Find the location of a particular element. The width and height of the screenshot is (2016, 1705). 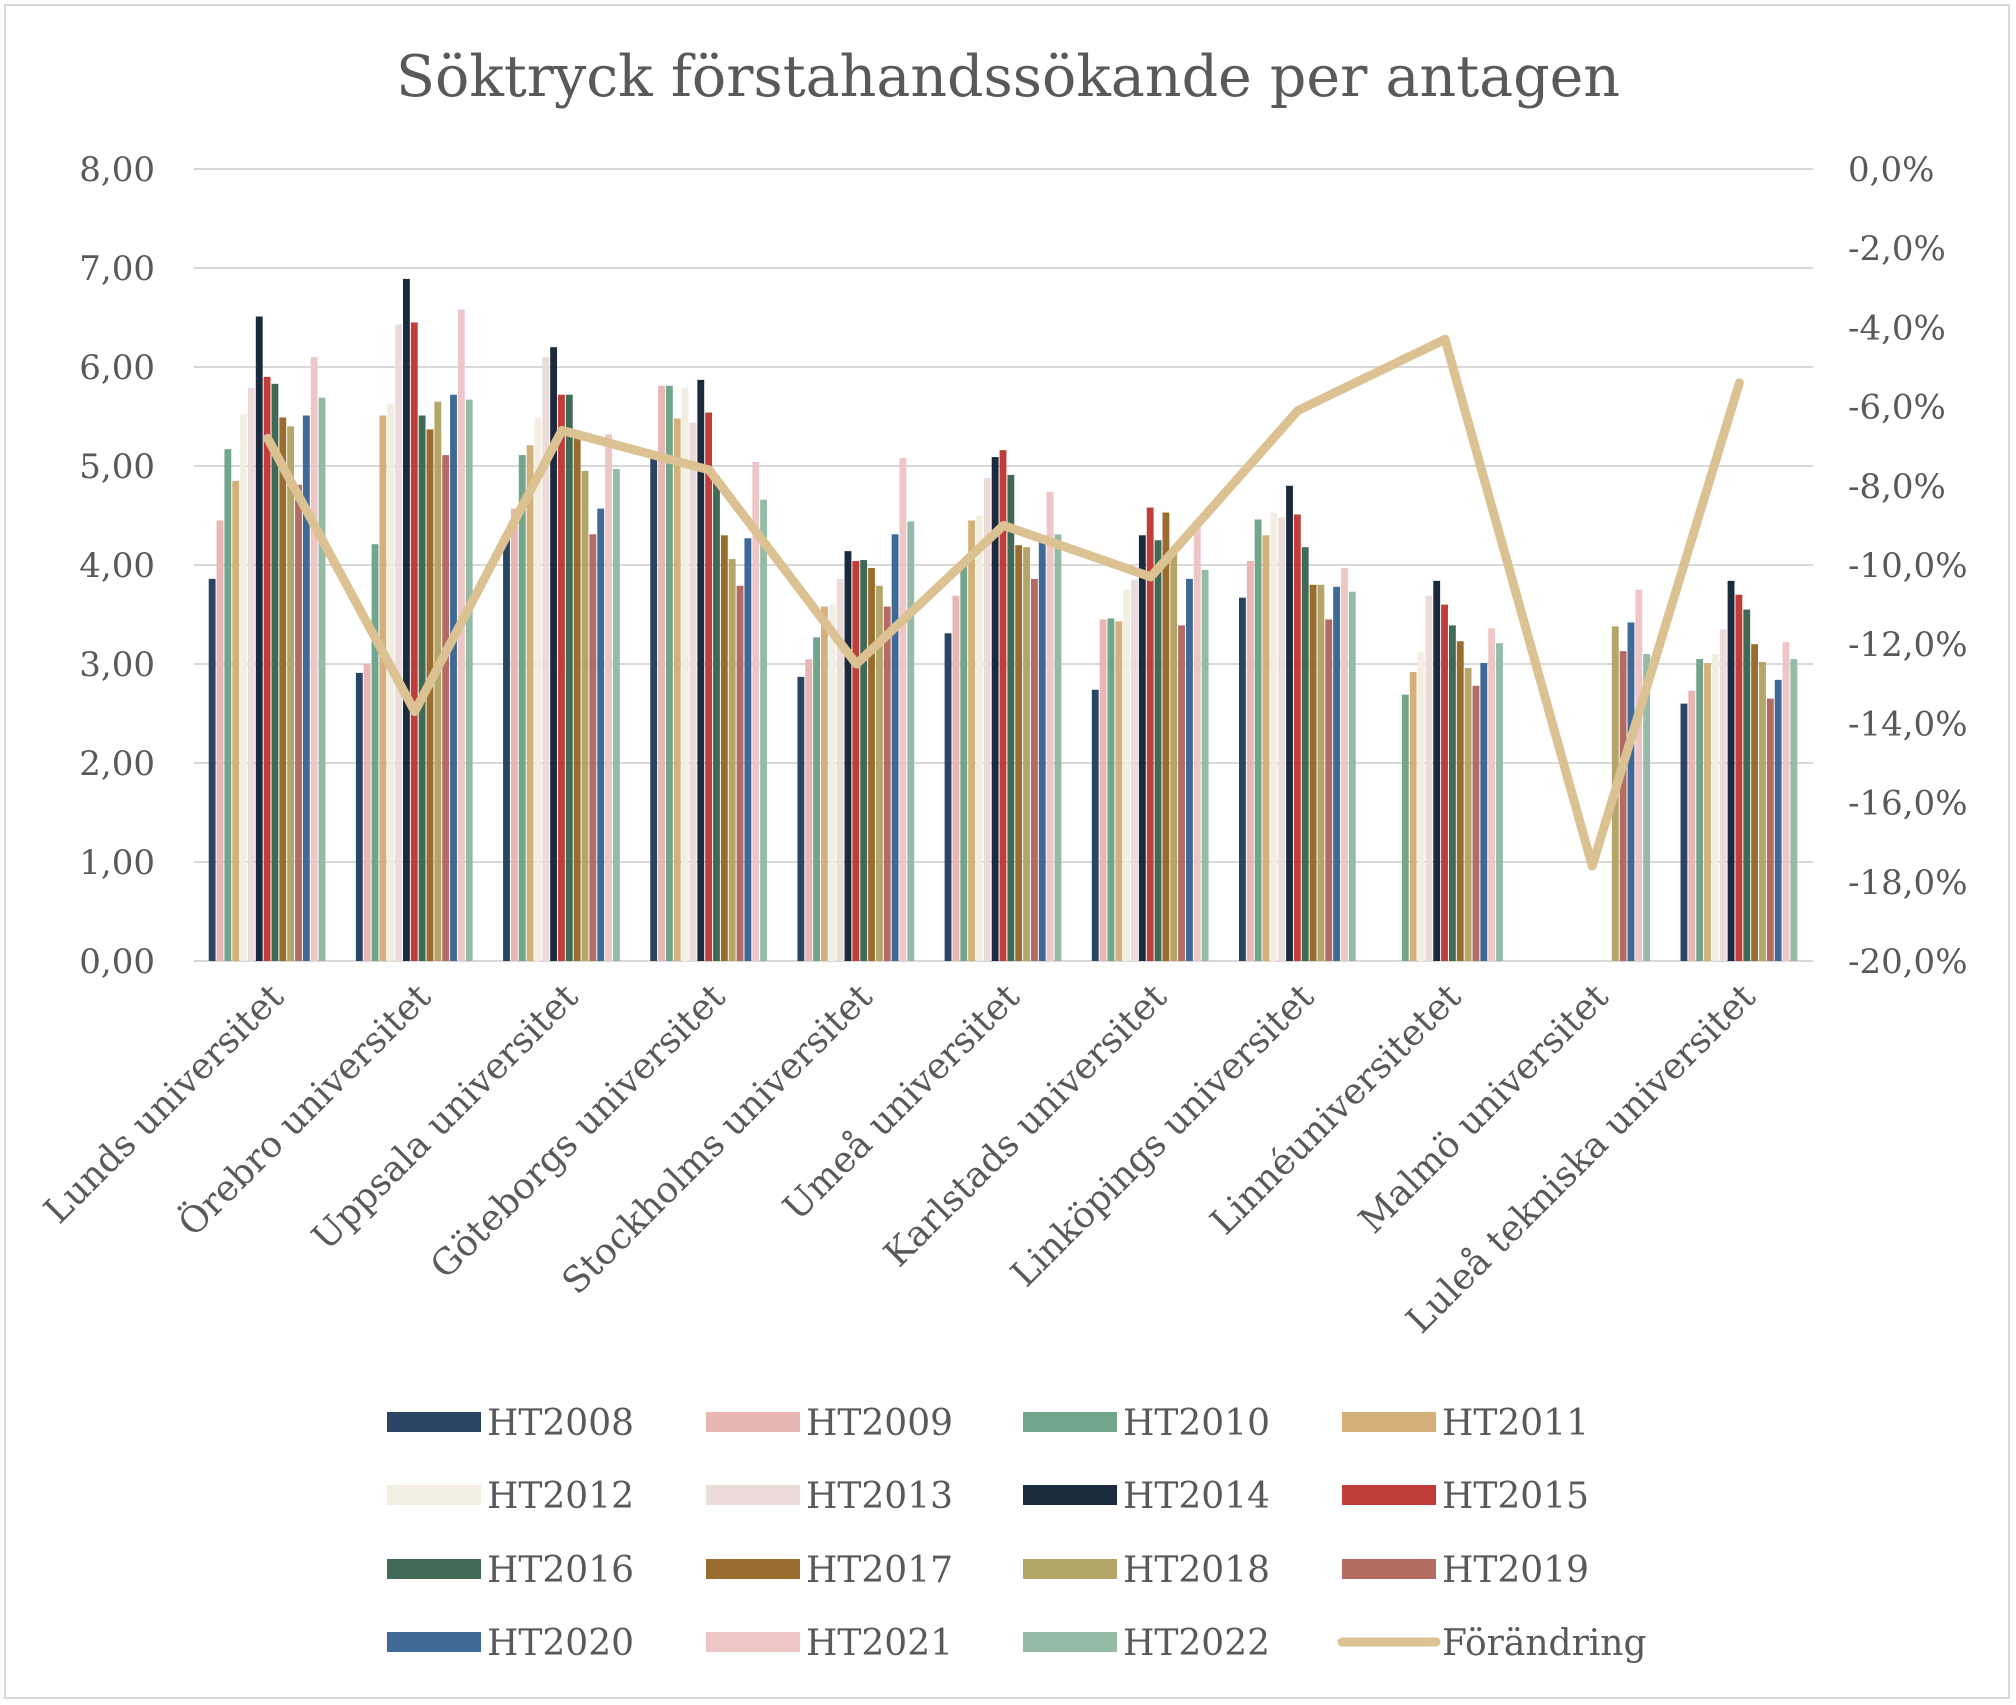

y-right-tick-label: -14,0% is located at coordinates (1908, 724).